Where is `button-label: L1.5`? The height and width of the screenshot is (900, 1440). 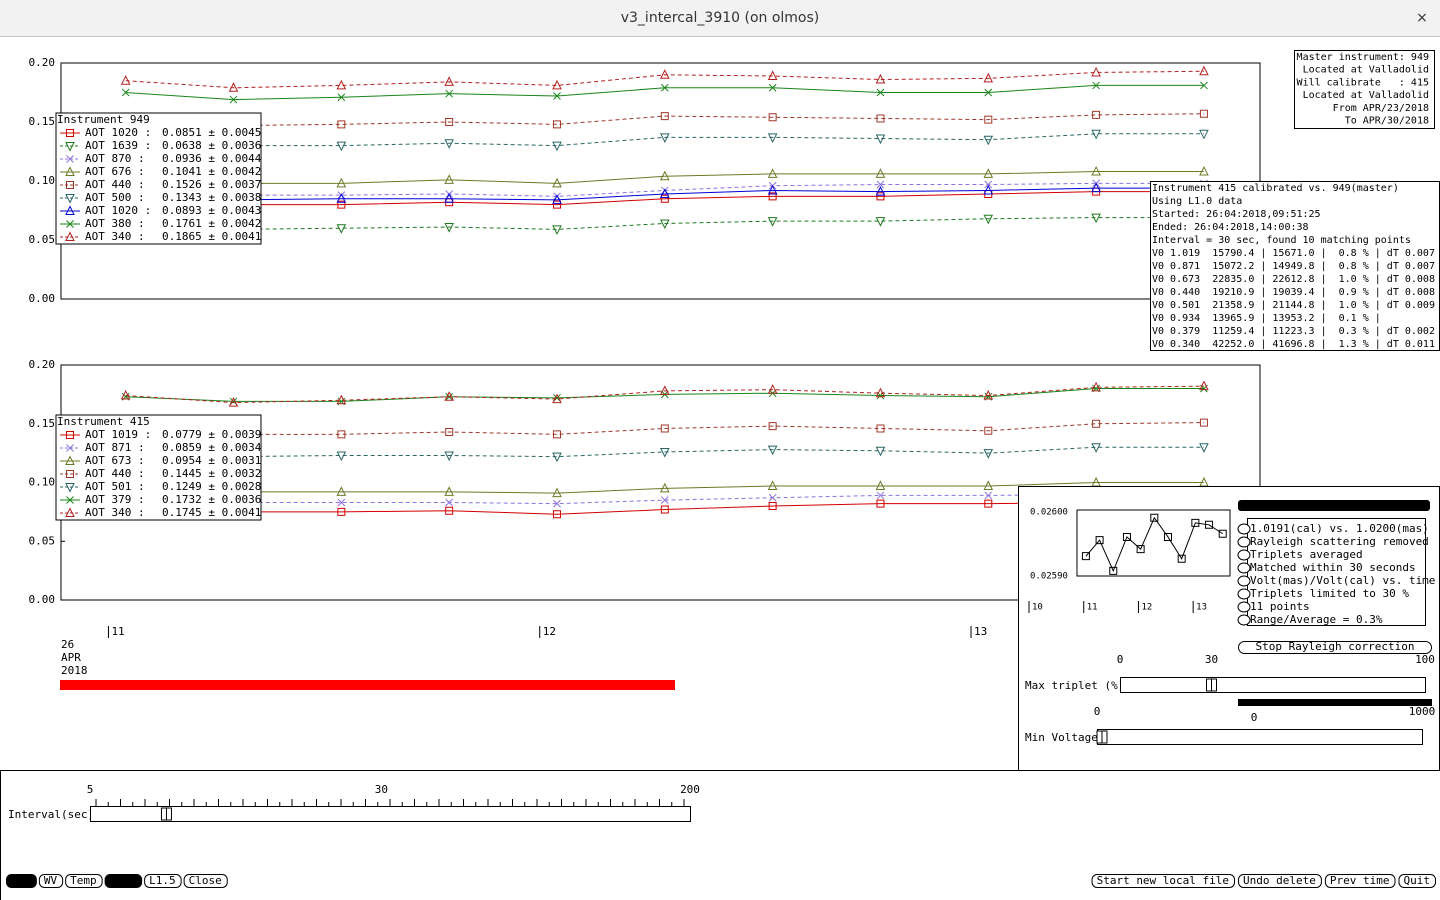
button-label: L1.5 is located at coordinates (162, 880).